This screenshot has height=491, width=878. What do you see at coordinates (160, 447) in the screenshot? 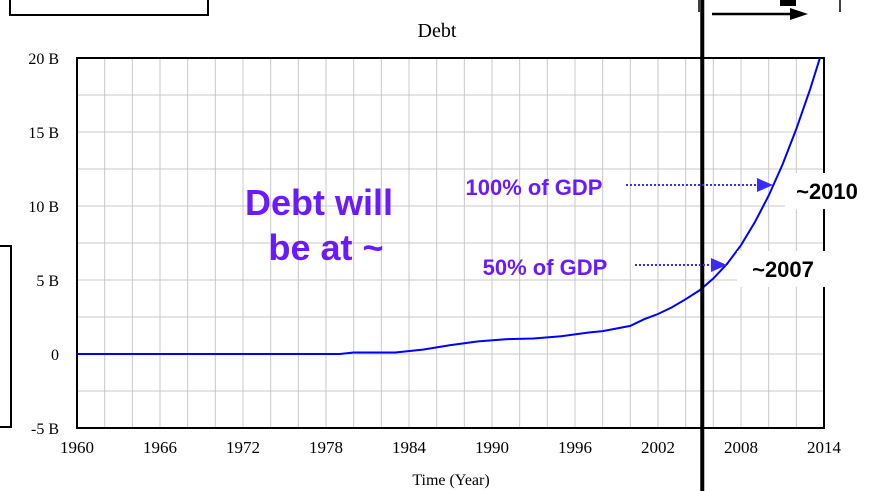
I see `x-tick-label: 1966` at bounding box center [160, 447].